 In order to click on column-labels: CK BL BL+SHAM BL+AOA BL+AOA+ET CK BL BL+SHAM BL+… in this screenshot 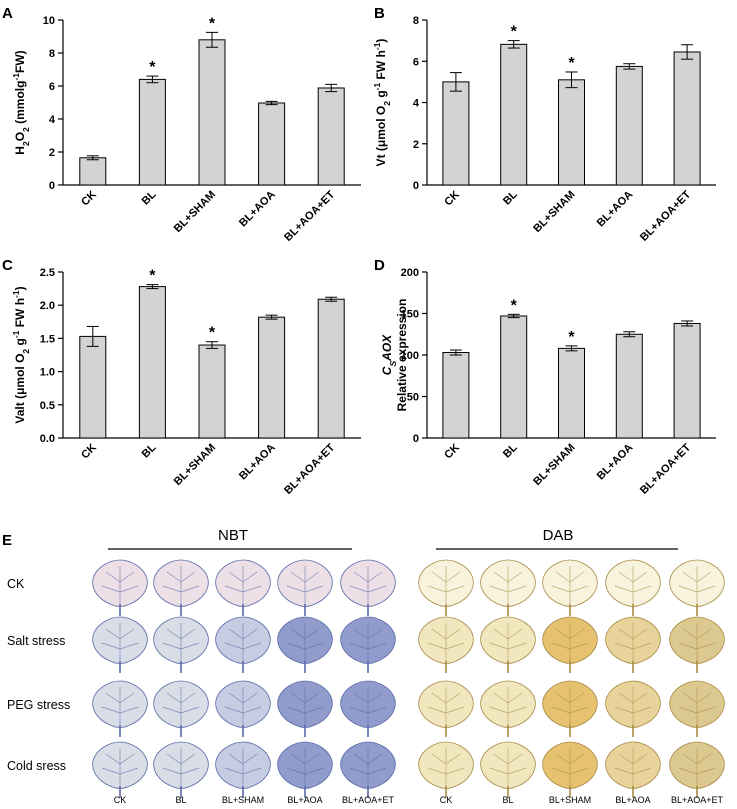, I will do `click(419, 800)`.